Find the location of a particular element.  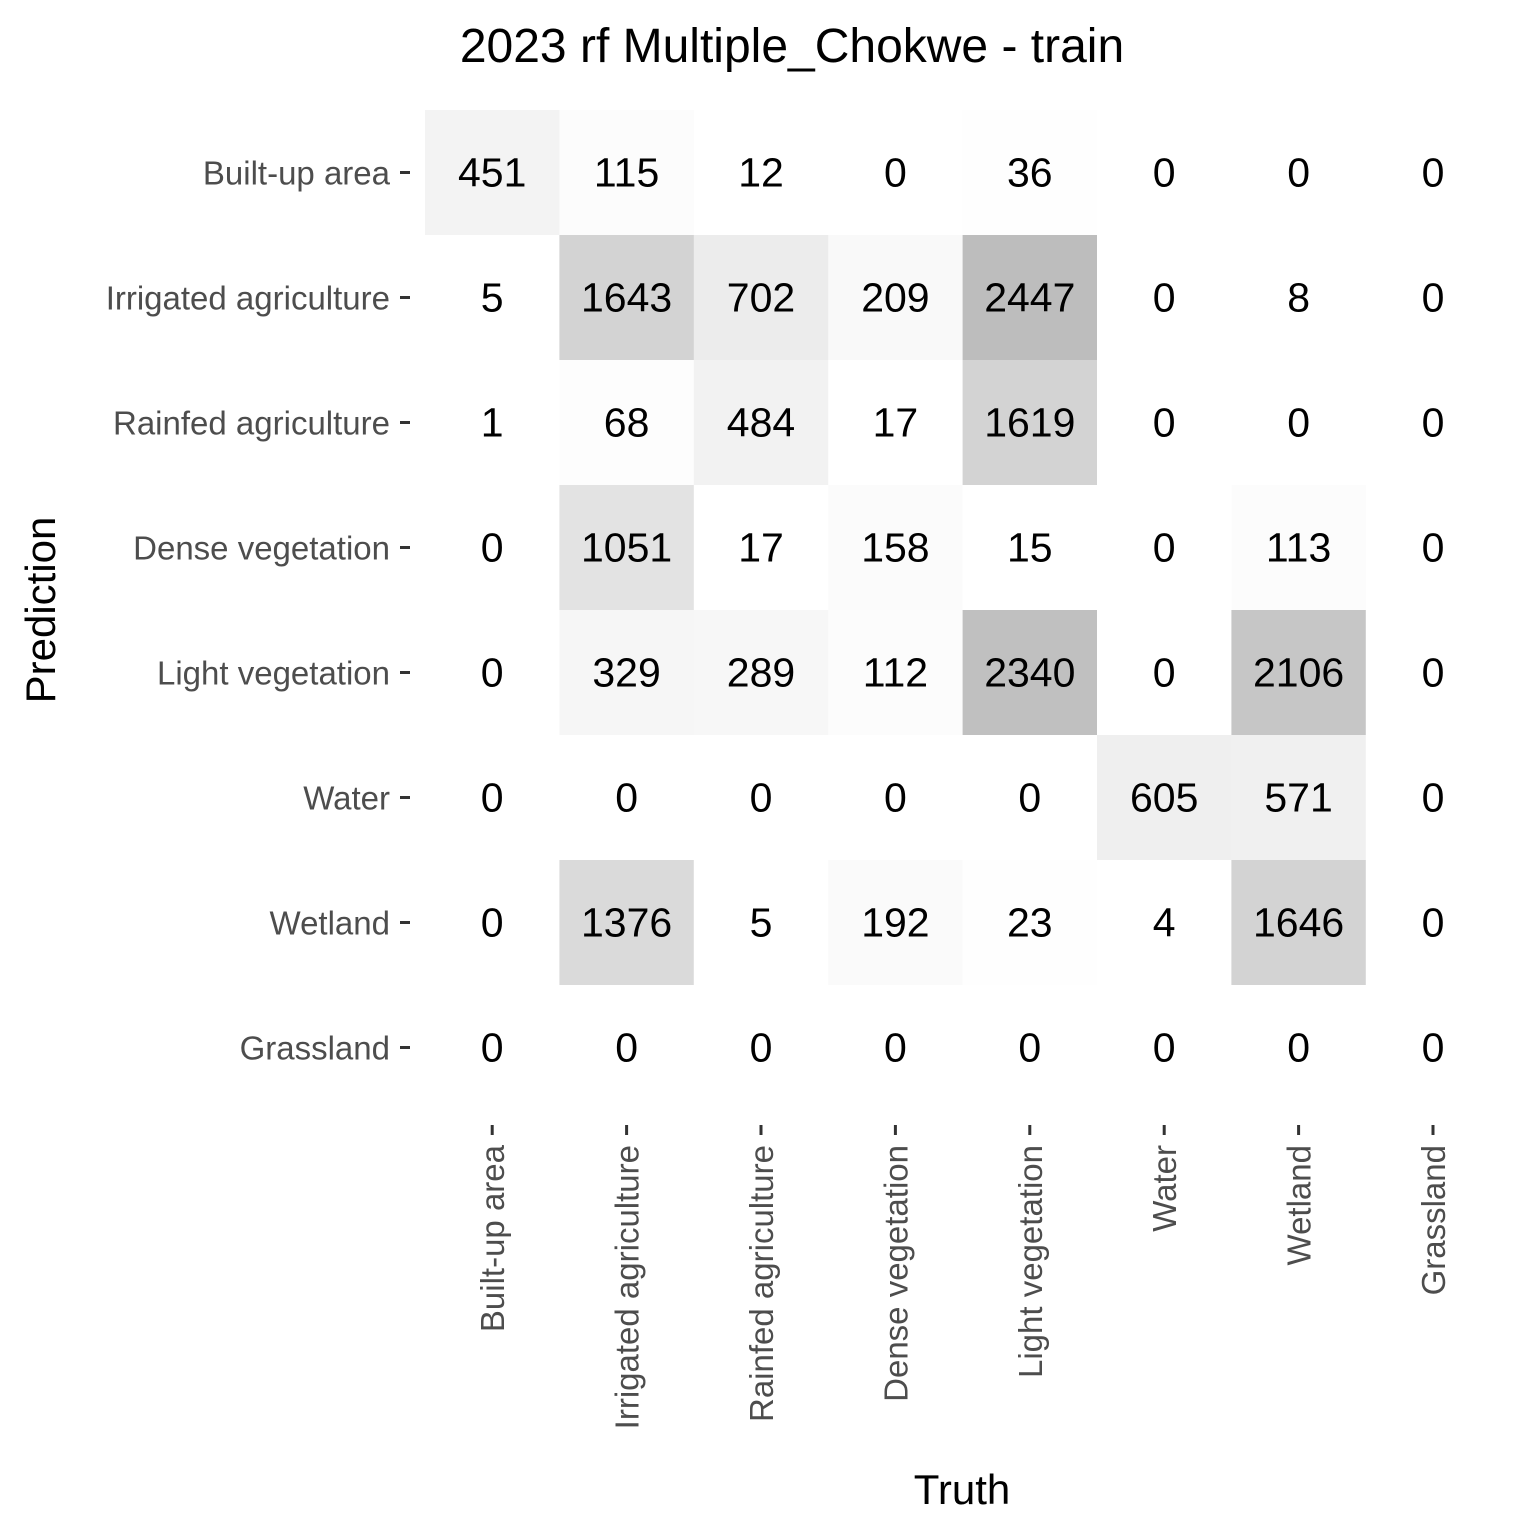

cell-value-label: 68 is located at coordinates (627, 423).